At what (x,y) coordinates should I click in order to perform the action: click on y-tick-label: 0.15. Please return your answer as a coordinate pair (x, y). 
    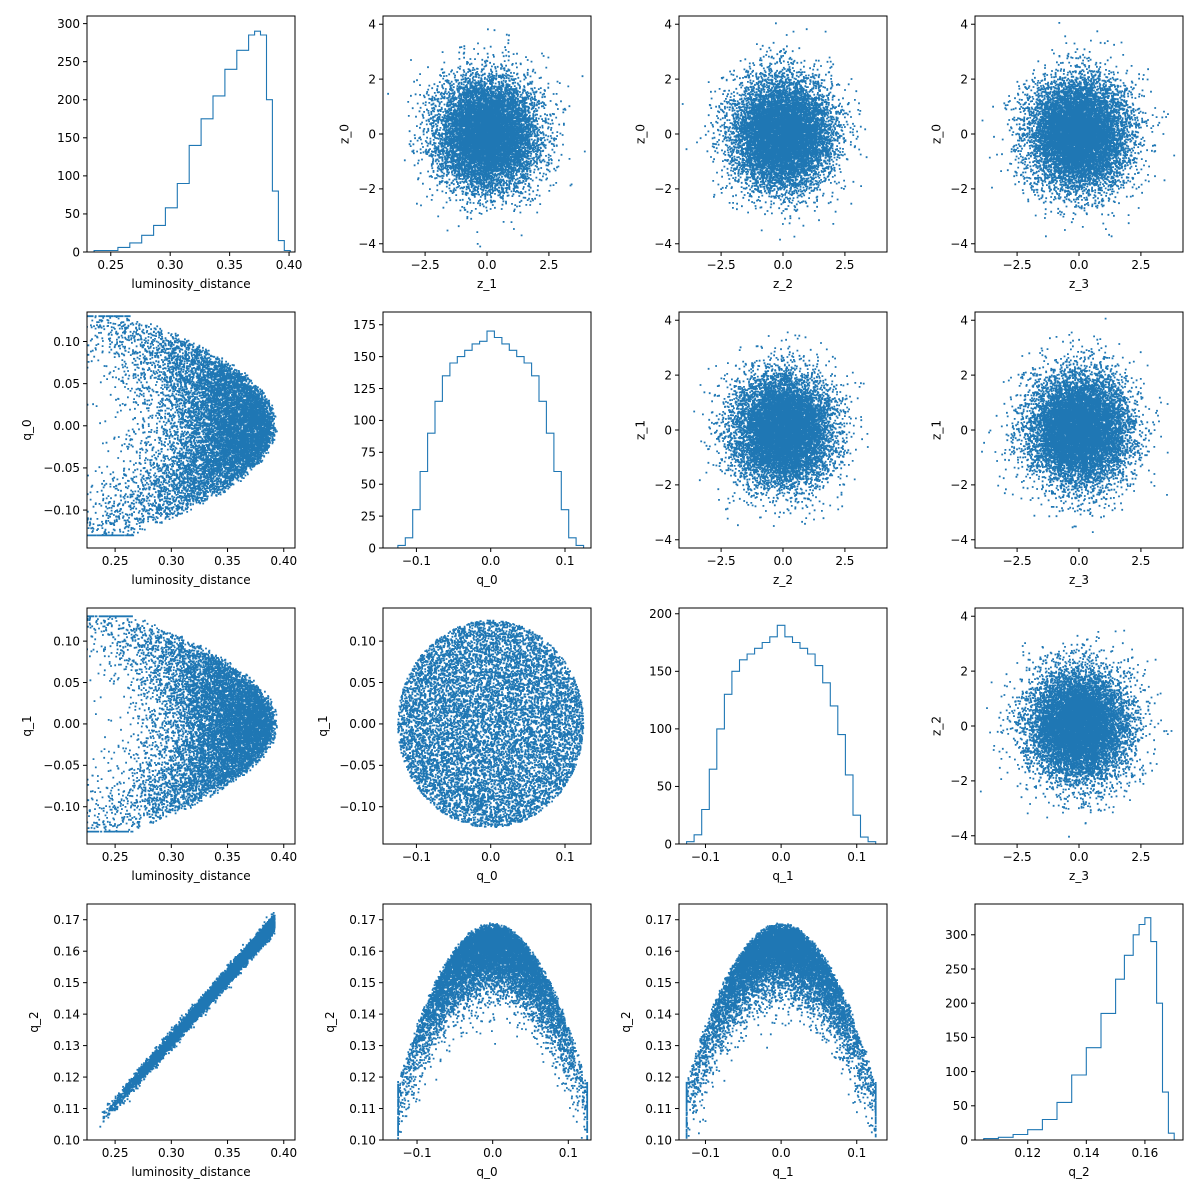
    Looking at the image, I should click on (362, 983).